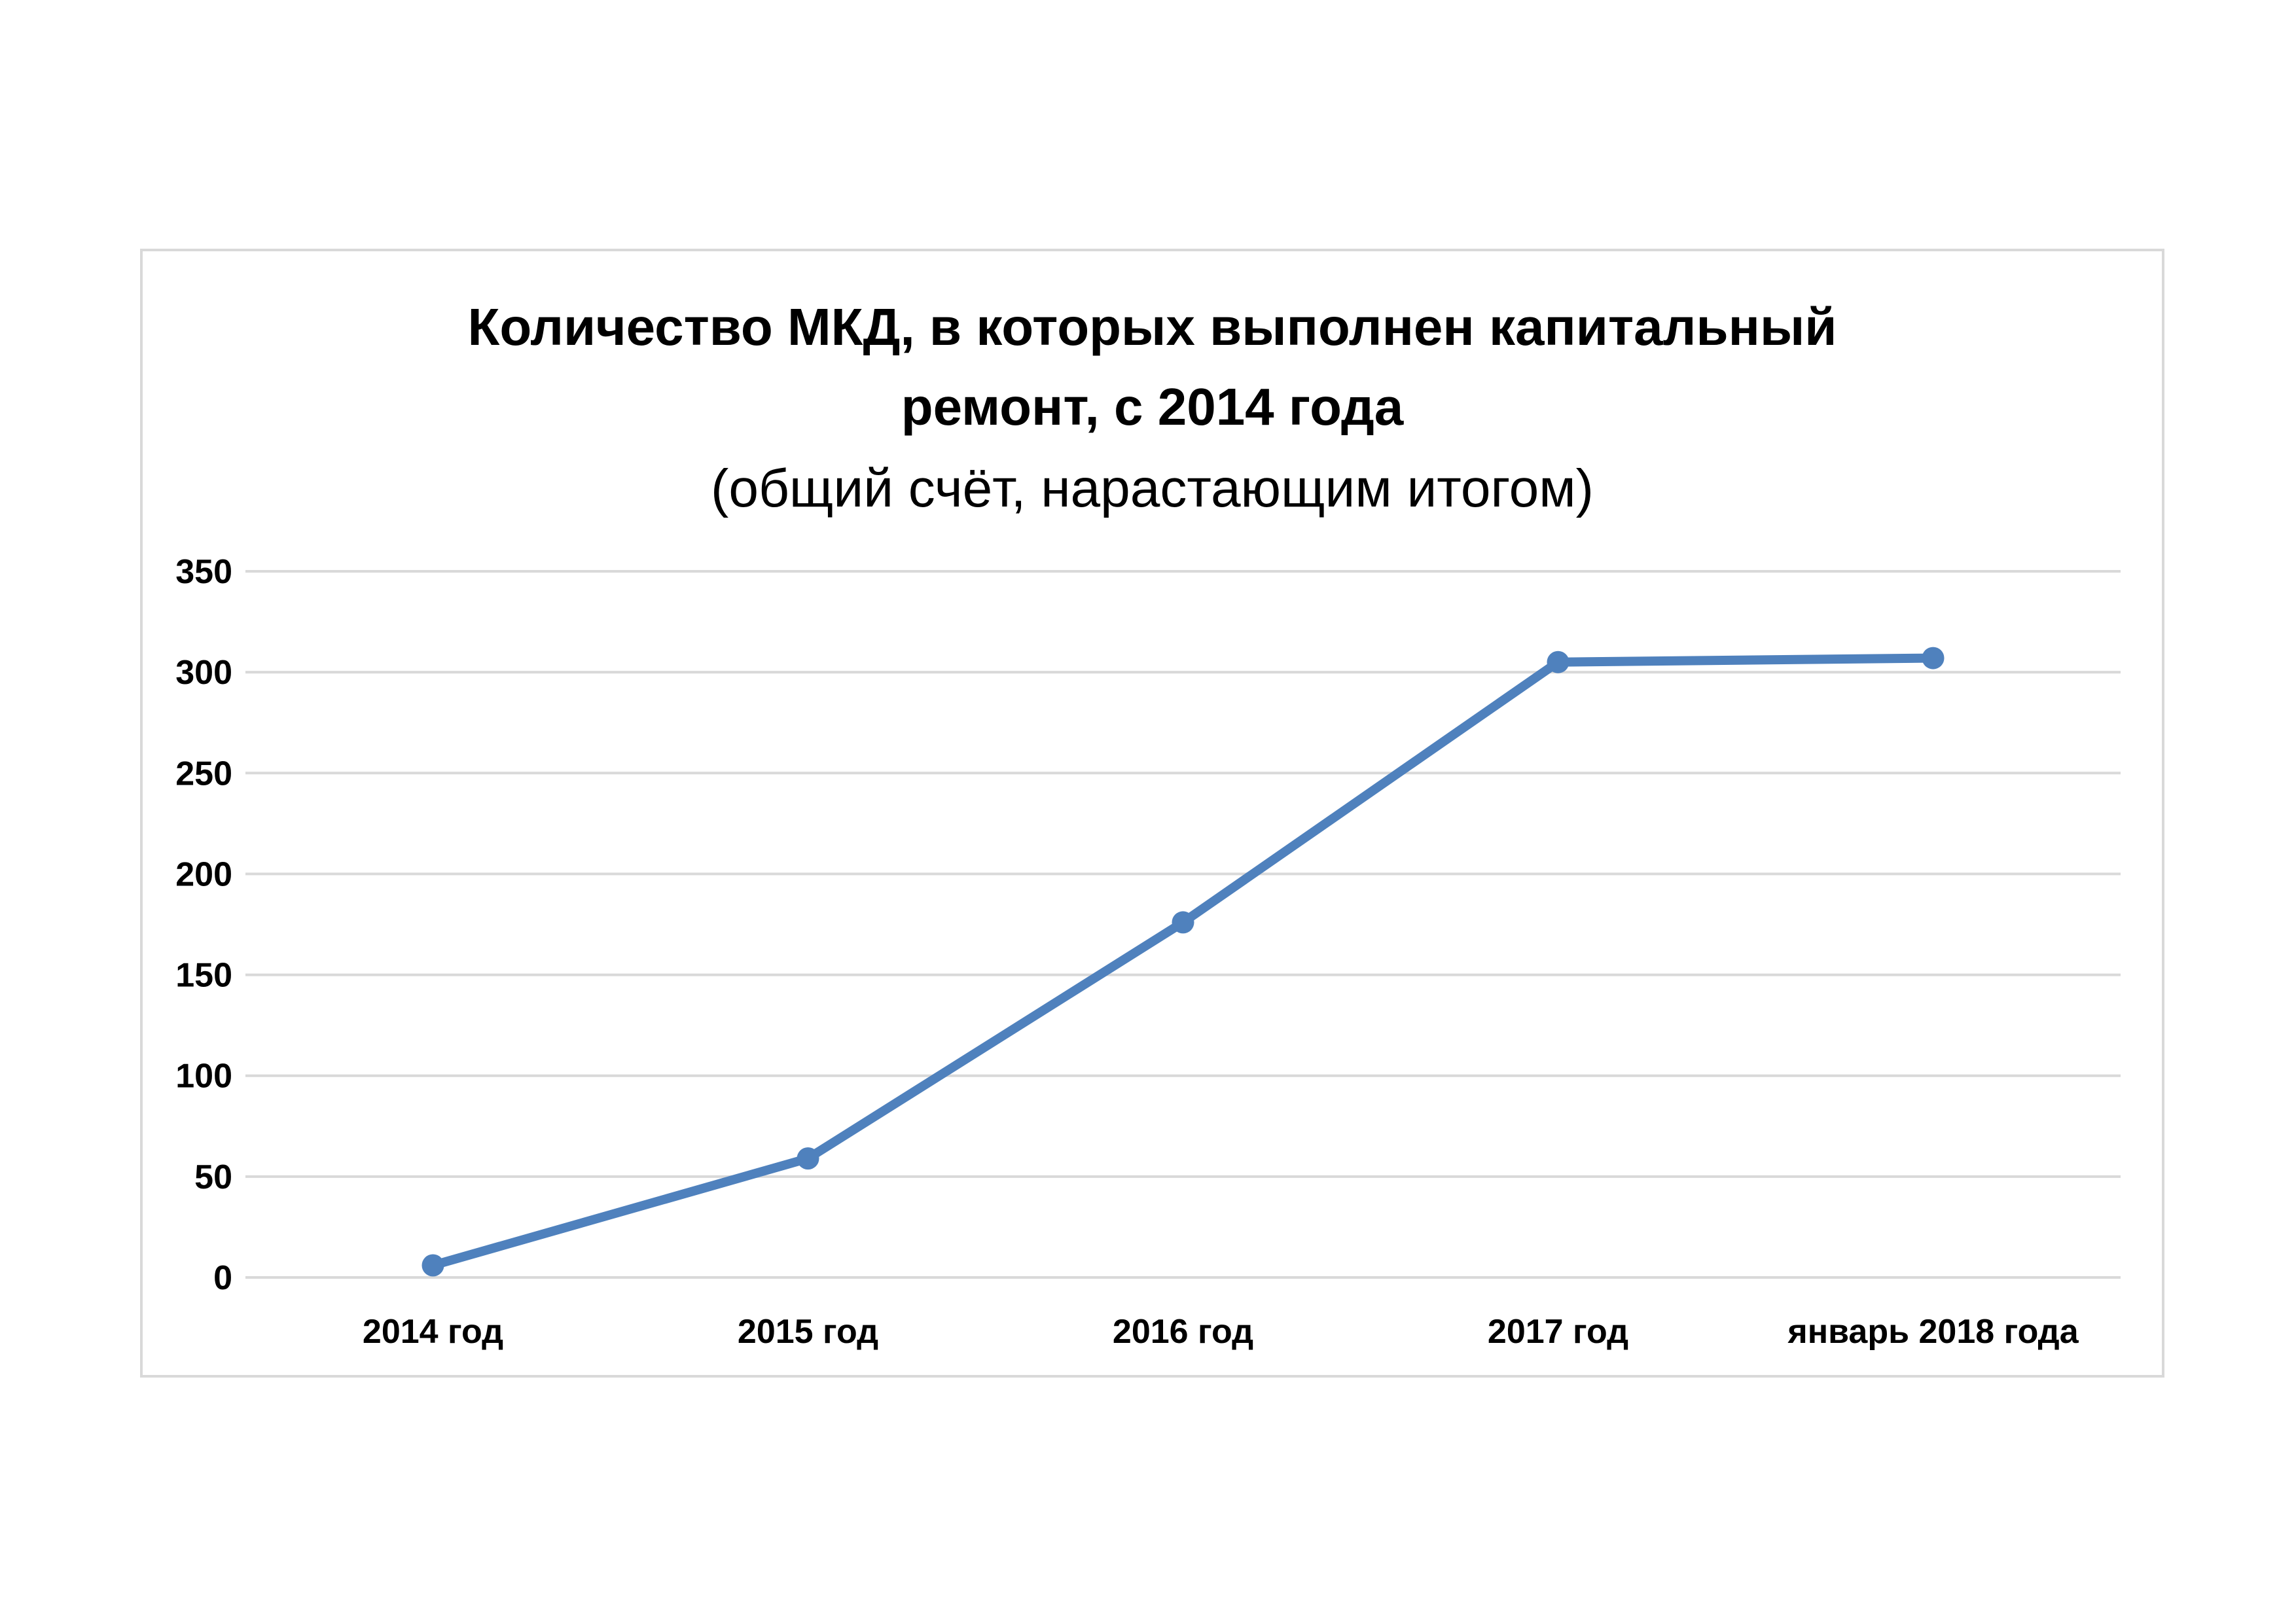 Image resolution: width=2296 pixels, height=1623 pixels. I want to click on x-tick-label: 2017 год, so click(1558, 1332).